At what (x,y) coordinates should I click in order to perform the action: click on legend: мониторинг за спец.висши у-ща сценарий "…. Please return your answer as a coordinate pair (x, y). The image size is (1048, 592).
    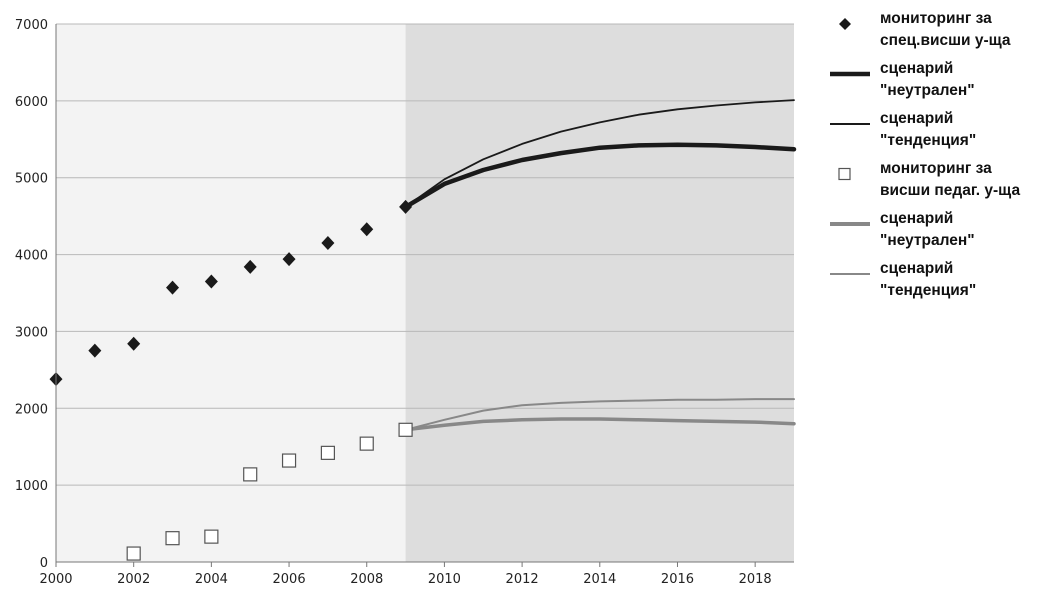
    Looking at the image, I should click on (937, 158).